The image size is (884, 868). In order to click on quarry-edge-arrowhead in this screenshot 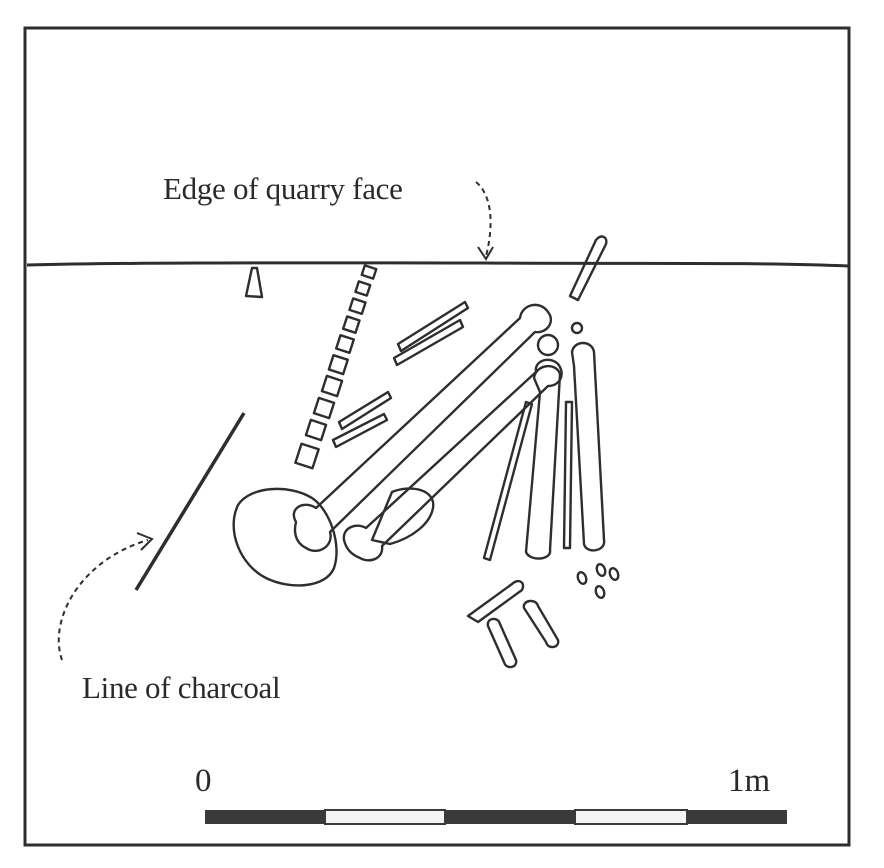, I will do `click(485, 253)`.